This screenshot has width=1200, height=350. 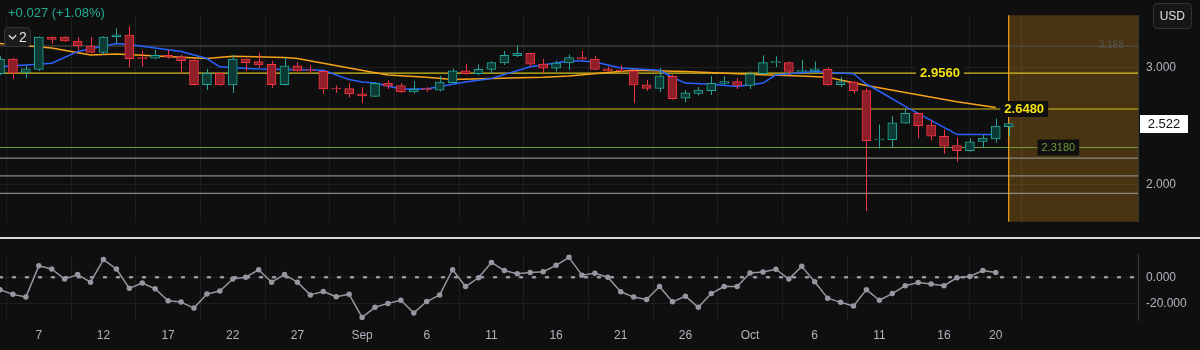 I want to click on ref-line-label: 2.3180, so click(x=1058, y=146).